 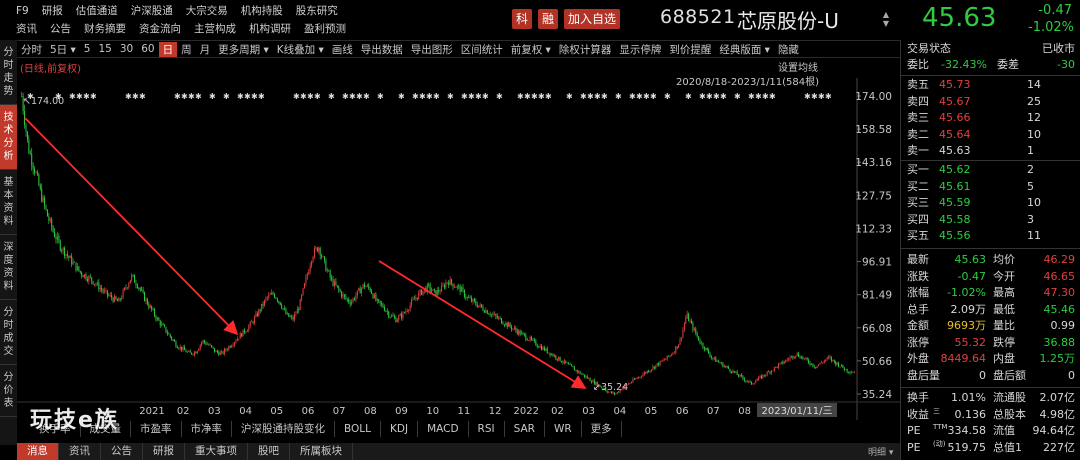 I want to click on down-arrow-icon: ▼, so click(x=886, y=23).